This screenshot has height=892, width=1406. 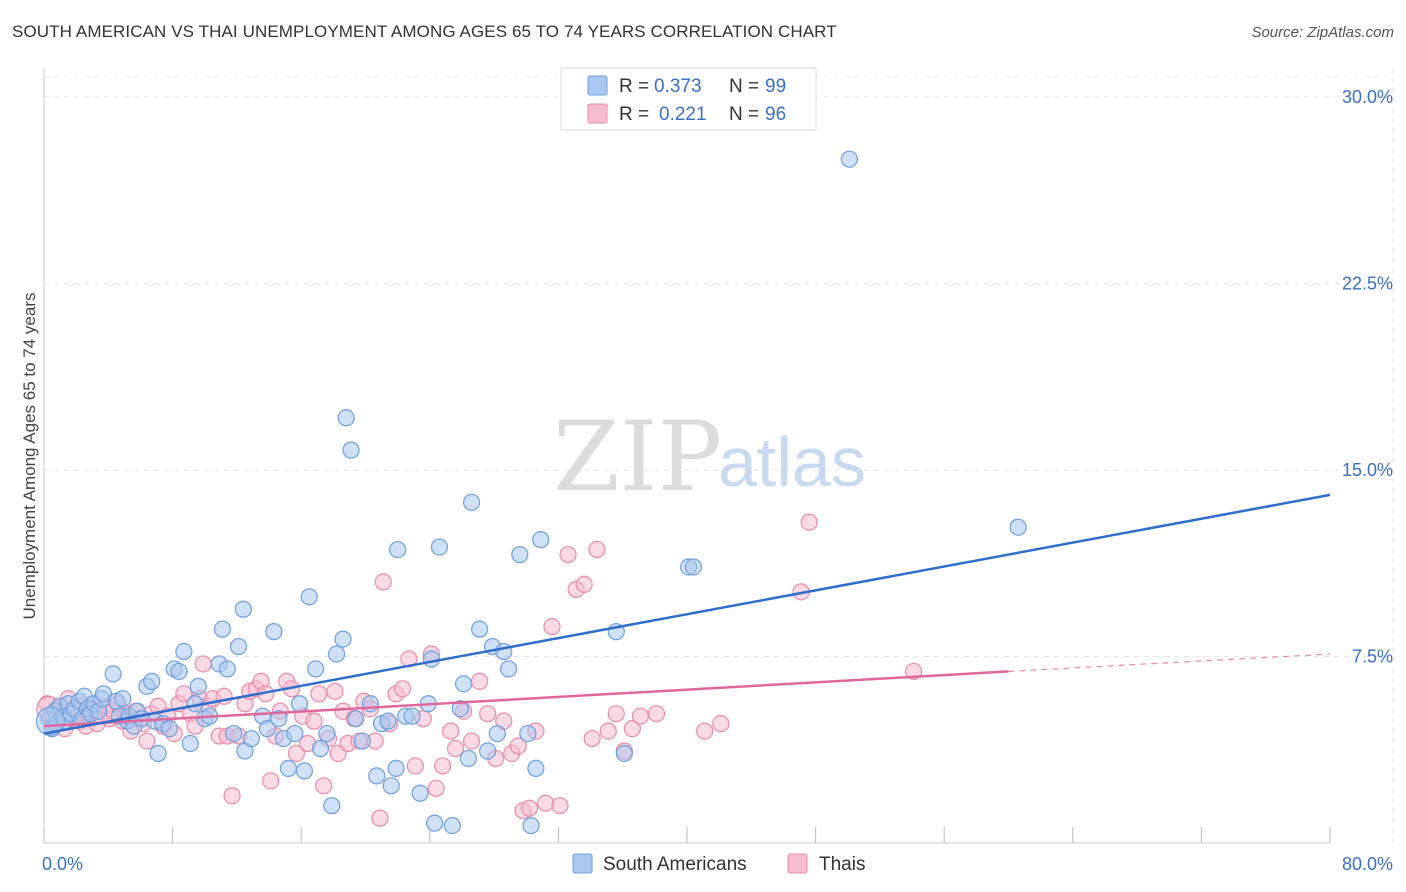 I want to click on bottom-legend-swatch-south-americans, so click(x=582, y=863).